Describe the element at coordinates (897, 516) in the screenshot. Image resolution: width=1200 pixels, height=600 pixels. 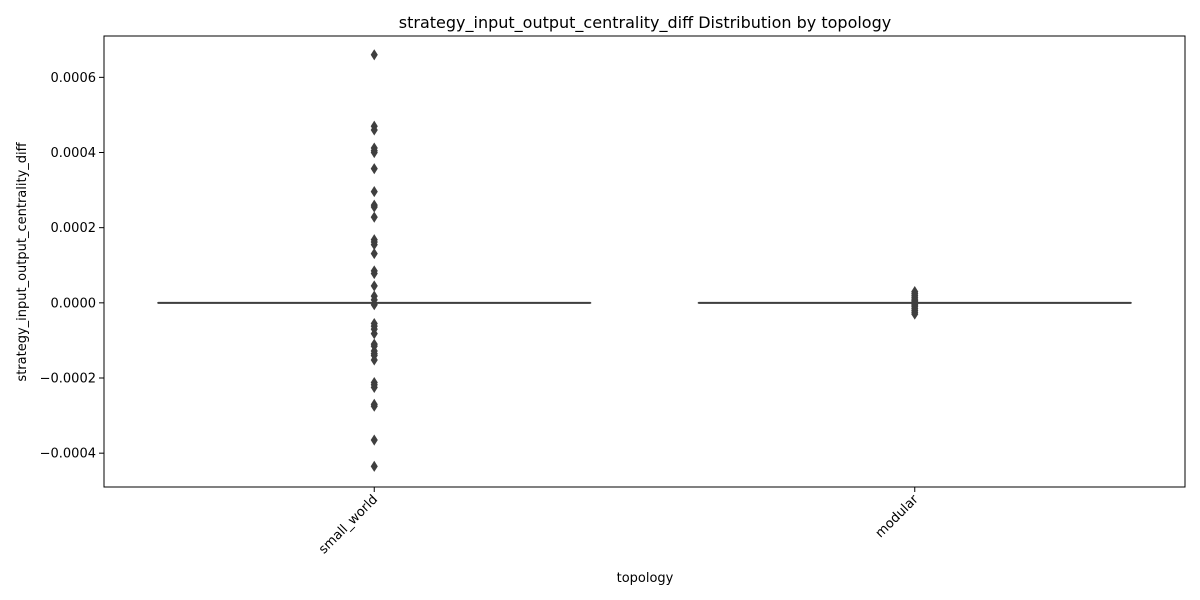
I see `x-tick-label: modular` at that location.